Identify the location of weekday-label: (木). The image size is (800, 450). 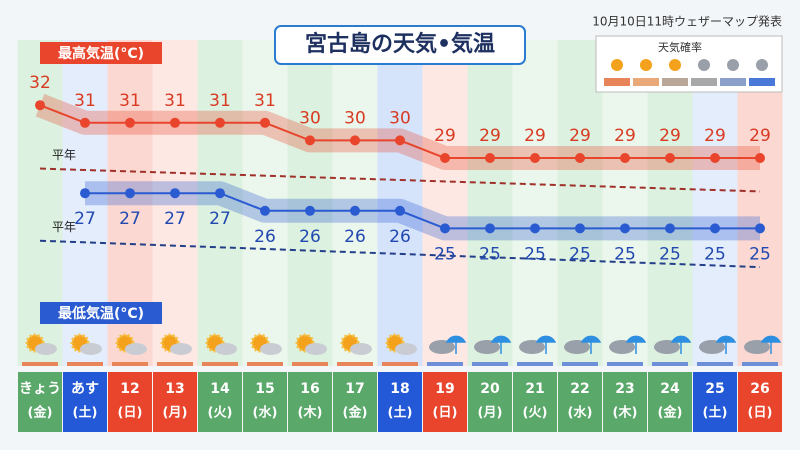
(625, 413).